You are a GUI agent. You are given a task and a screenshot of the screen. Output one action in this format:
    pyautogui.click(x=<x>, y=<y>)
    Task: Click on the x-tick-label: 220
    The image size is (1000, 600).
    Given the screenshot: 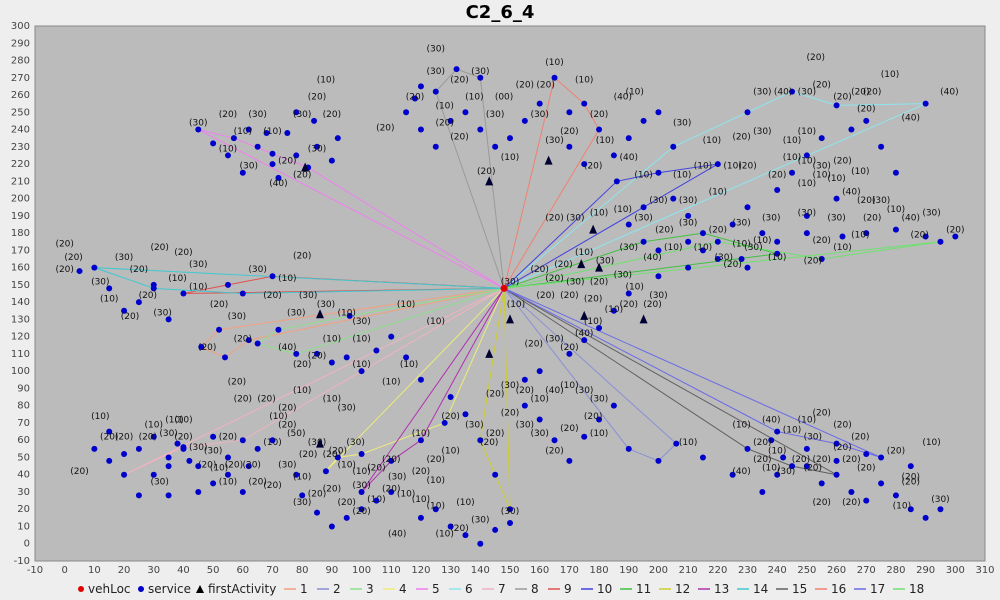 What is the action you would take?
    pyautogui.click(x=717, y=570)
    